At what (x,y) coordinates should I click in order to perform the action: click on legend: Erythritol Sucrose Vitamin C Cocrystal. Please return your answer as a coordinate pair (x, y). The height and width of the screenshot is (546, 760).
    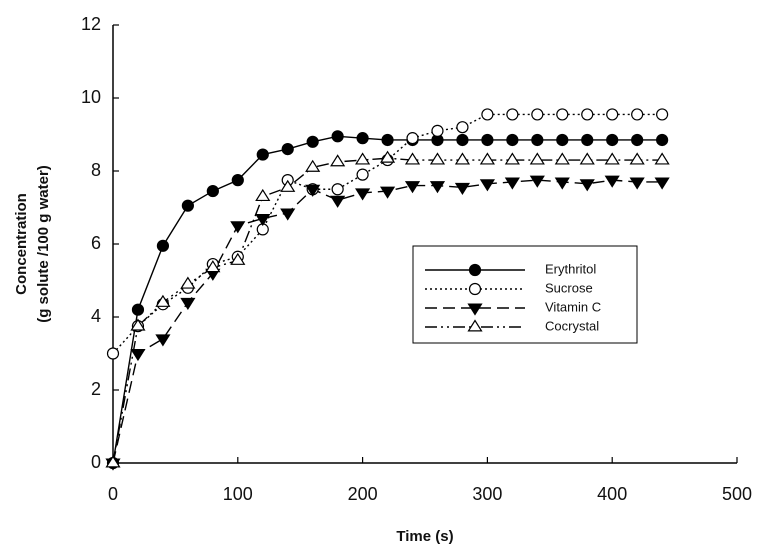
    Looking at the image, I should click on (525, 294).